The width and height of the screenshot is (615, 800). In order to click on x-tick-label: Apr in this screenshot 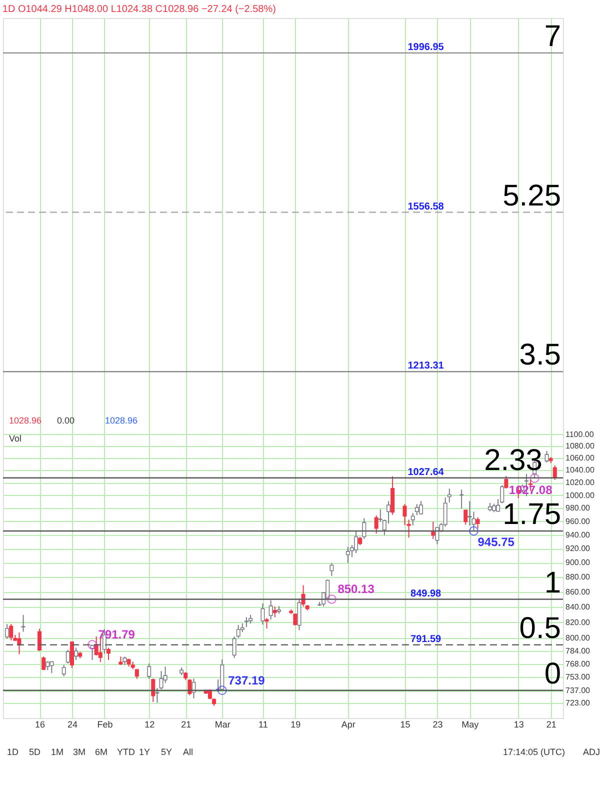, I will do `click(348, 725)`.